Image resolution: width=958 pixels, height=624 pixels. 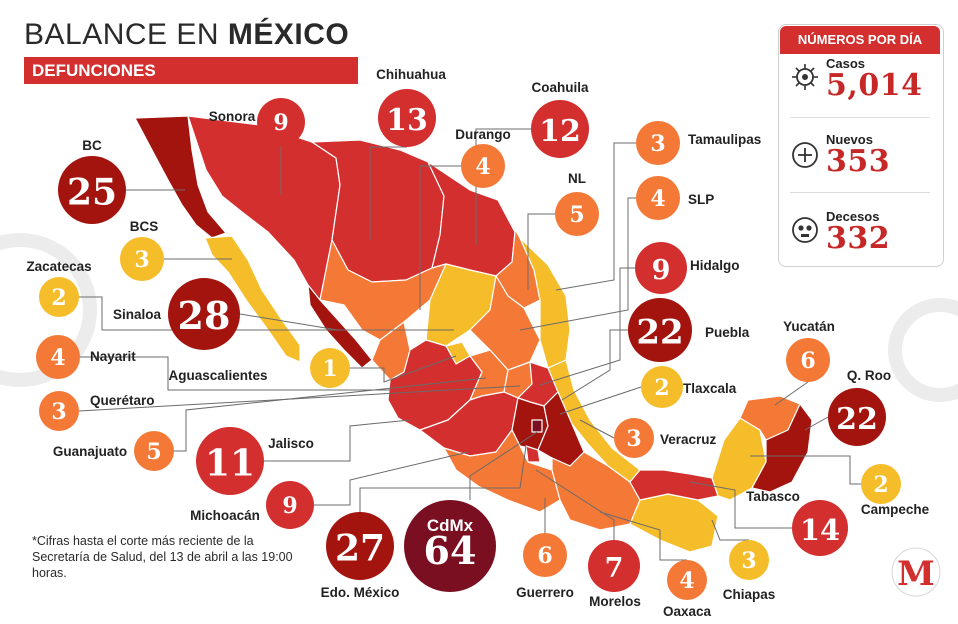 What do you see at coordinates (869, 375) in the screenshot?
I see `label-q-roo: Q. Roo` at bounding box center [869, 375].